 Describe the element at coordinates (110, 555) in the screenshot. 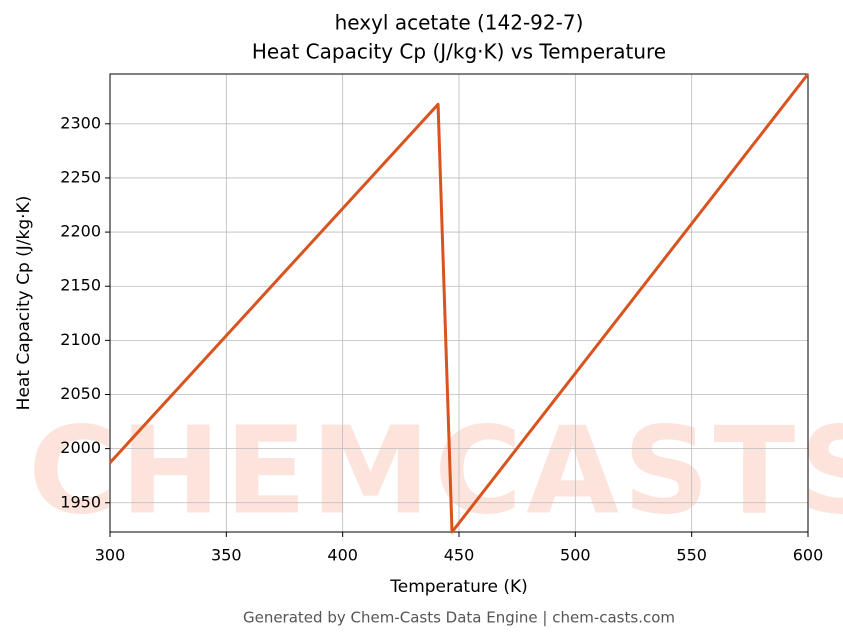

I see `x-tick-label: 300` at that location.